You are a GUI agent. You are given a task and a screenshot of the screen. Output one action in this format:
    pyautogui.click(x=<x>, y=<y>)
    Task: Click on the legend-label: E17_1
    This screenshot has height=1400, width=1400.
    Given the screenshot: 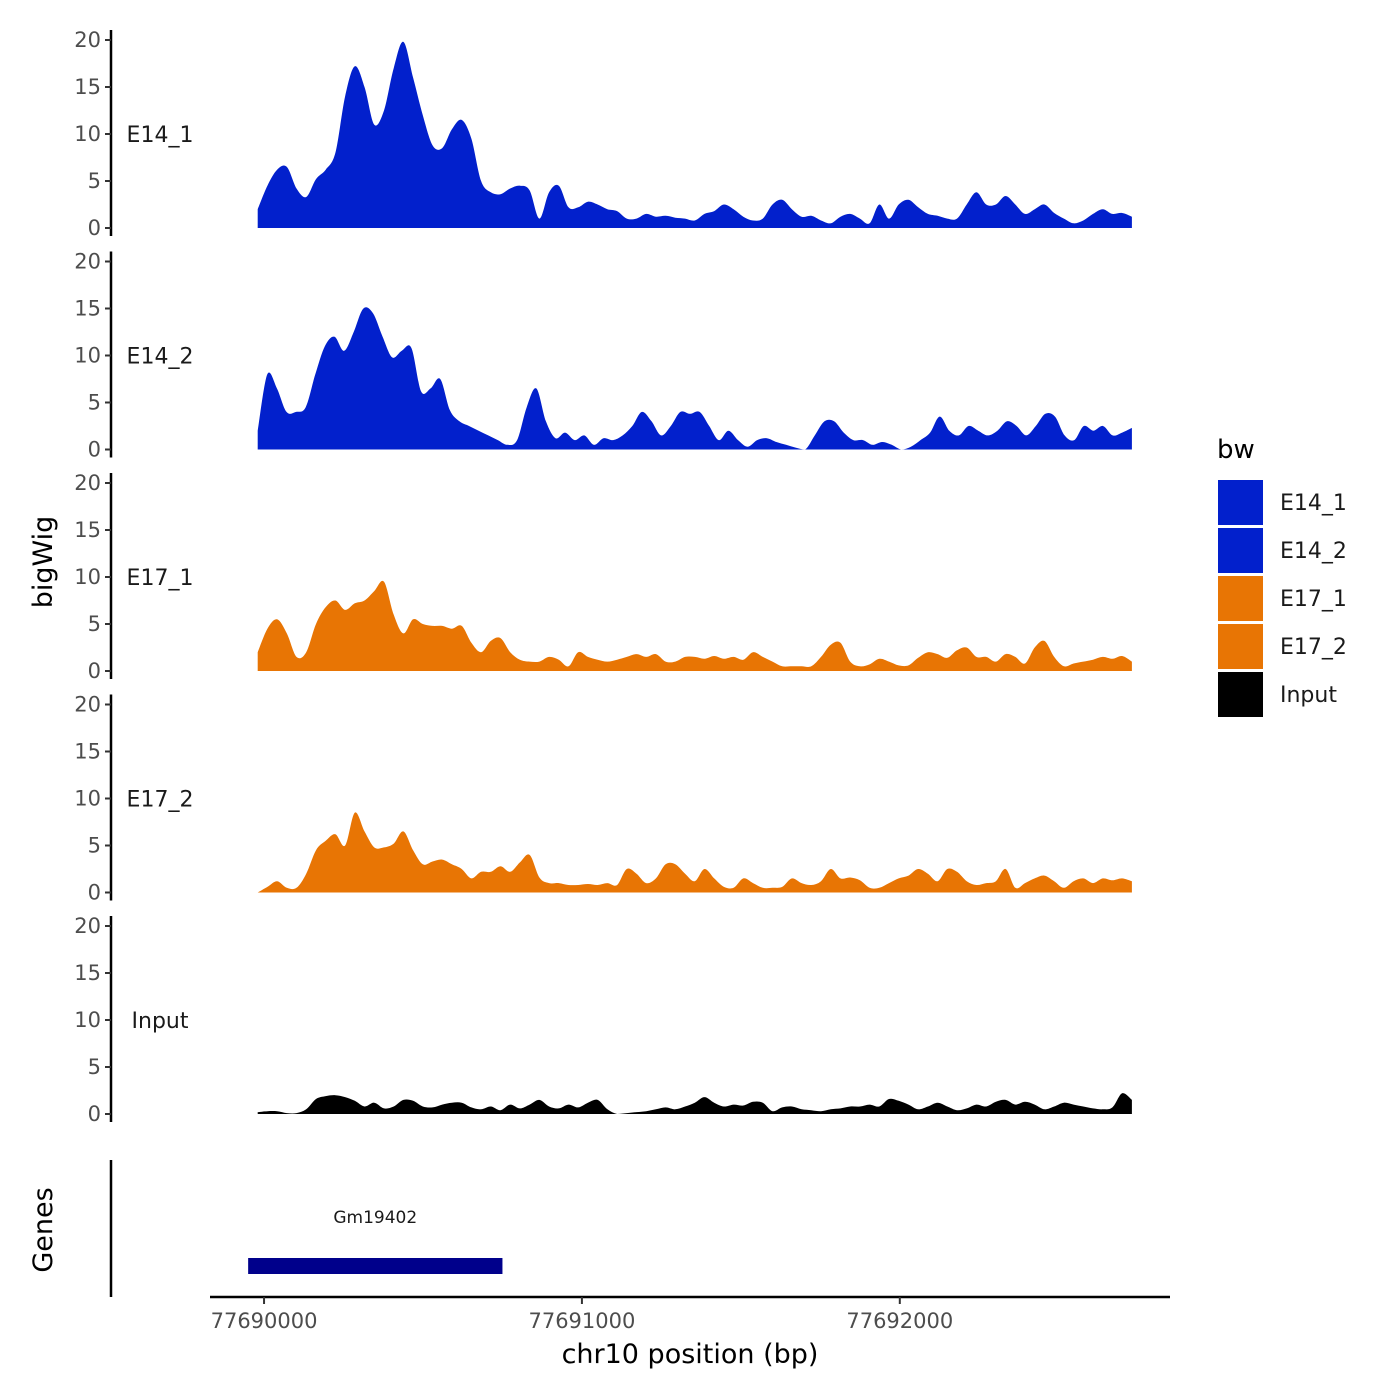 What is the action you would take?
    pyautogui.click(x=1313, y=599)
    